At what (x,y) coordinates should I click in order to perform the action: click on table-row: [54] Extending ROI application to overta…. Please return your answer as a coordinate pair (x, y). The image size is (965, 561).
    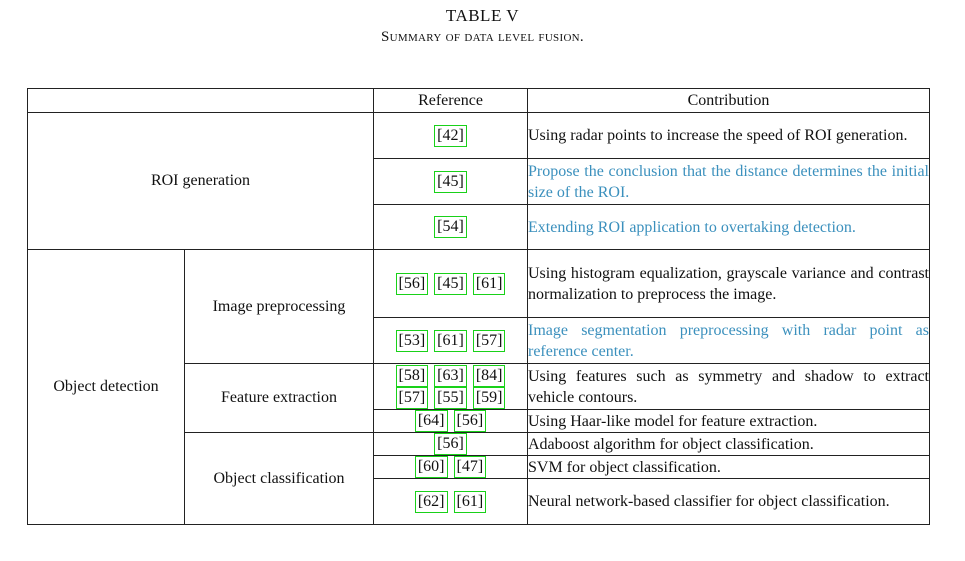
    Looking at the image, I should click on (479, 227).